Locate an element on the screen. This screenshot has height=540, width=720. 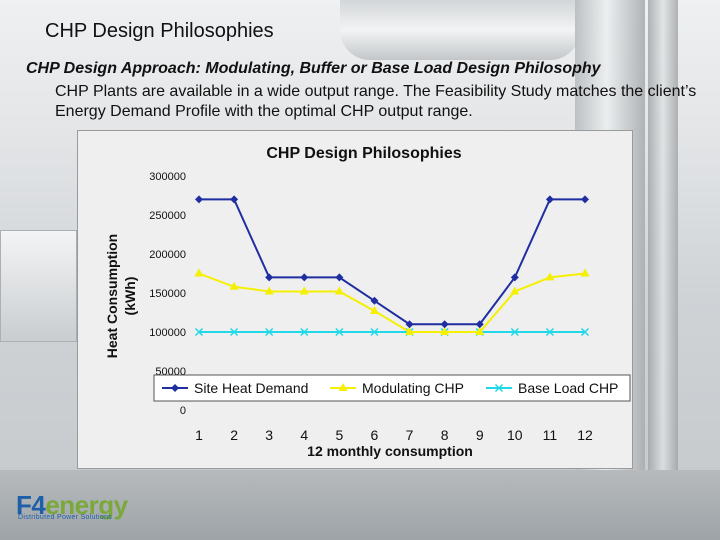
company-logo: F4energy Distributed Power Solutions is located at coordinates (96, 506).